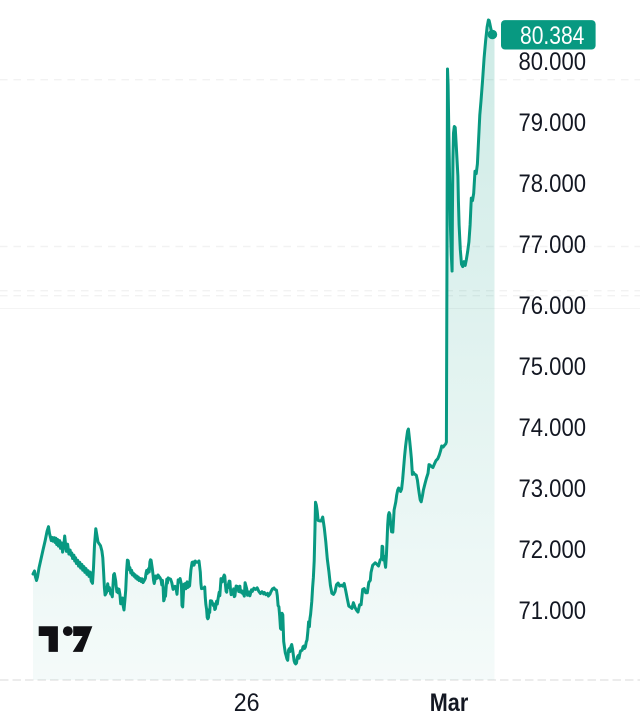 The height and width of the screenshot is (716, 640). Describe the element at coordinates (552, 36) in the screenshot. I see `svg-text: 80.384` at that location.